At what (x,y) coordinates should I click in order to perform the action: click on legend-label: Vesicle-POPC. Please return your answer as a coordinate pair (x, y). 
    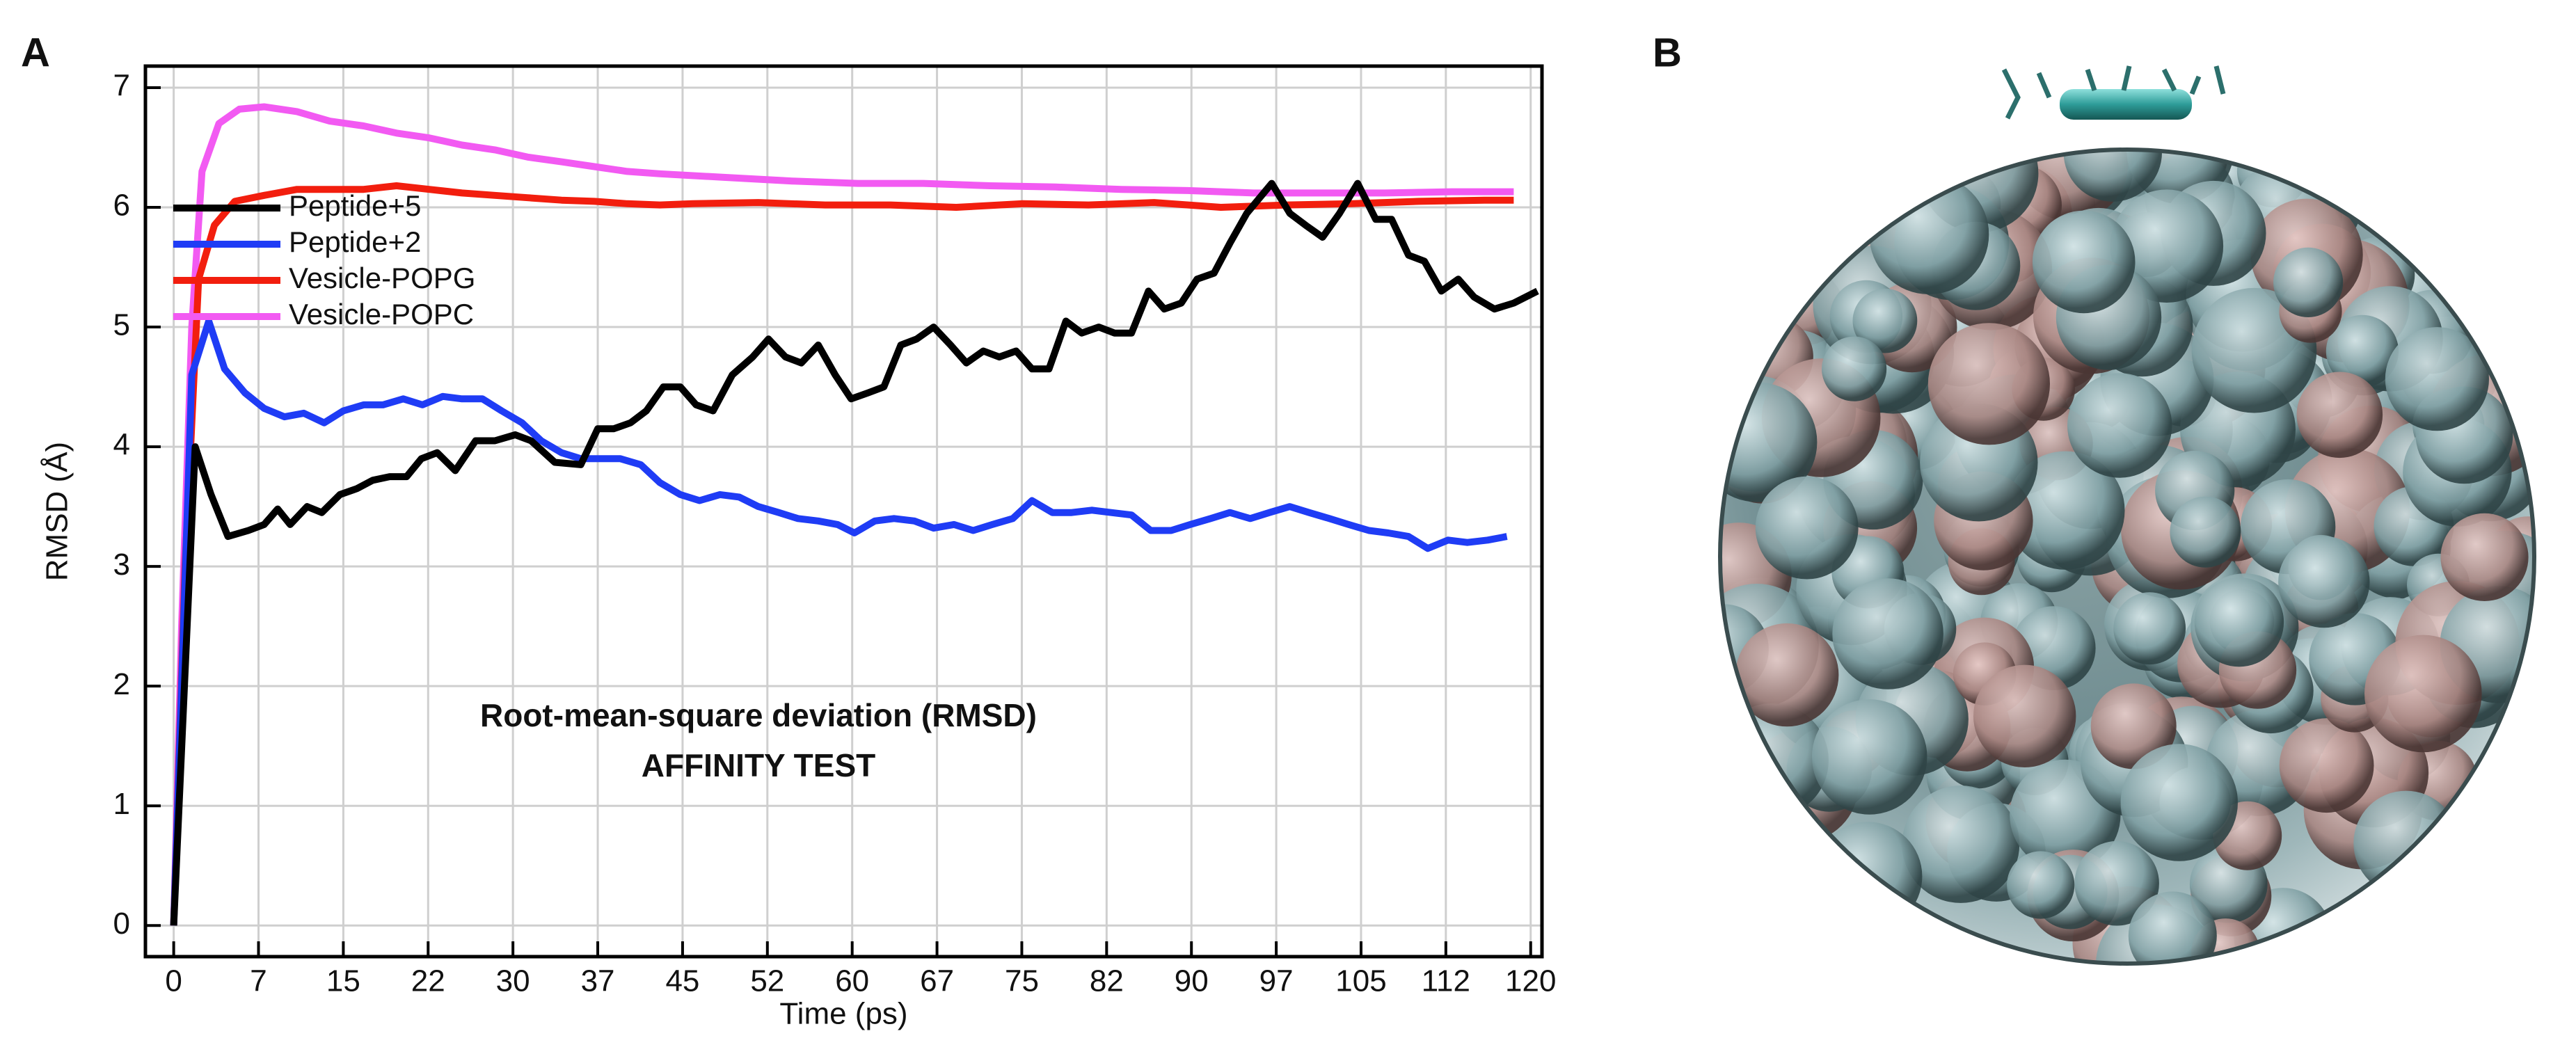
    Looking at the image, I should click on (381, 314).